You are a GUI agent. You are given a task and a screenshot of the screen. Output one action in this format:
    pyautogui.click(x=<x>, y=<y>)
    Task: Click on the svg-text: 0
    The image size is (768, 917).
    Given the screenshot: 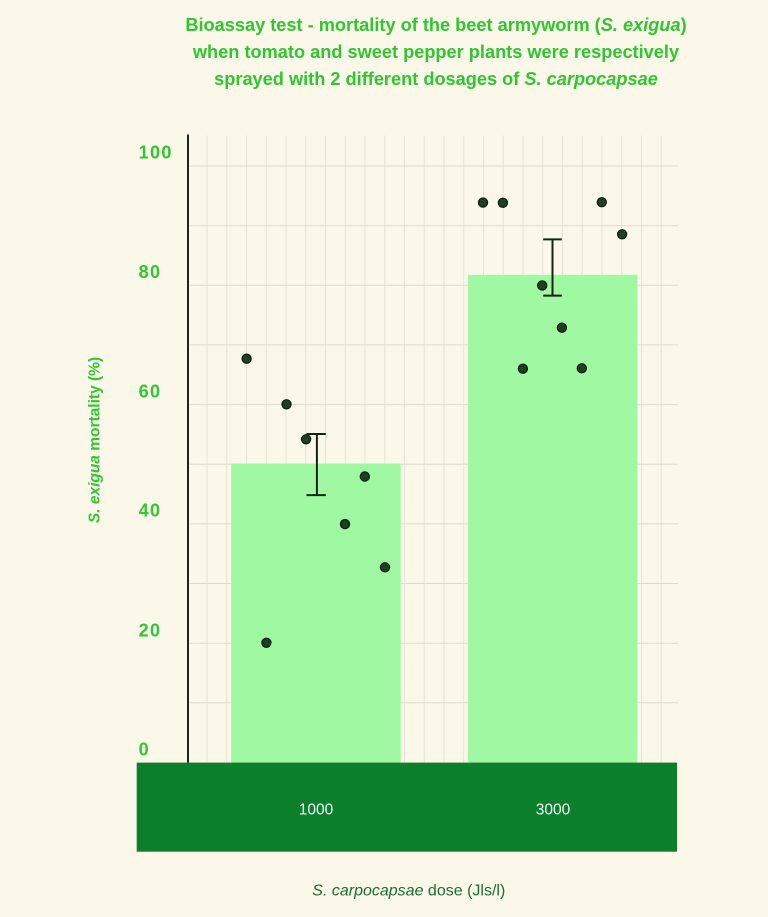 What is the action you would take?
    pyautogui.click(x=144, y=750)
    